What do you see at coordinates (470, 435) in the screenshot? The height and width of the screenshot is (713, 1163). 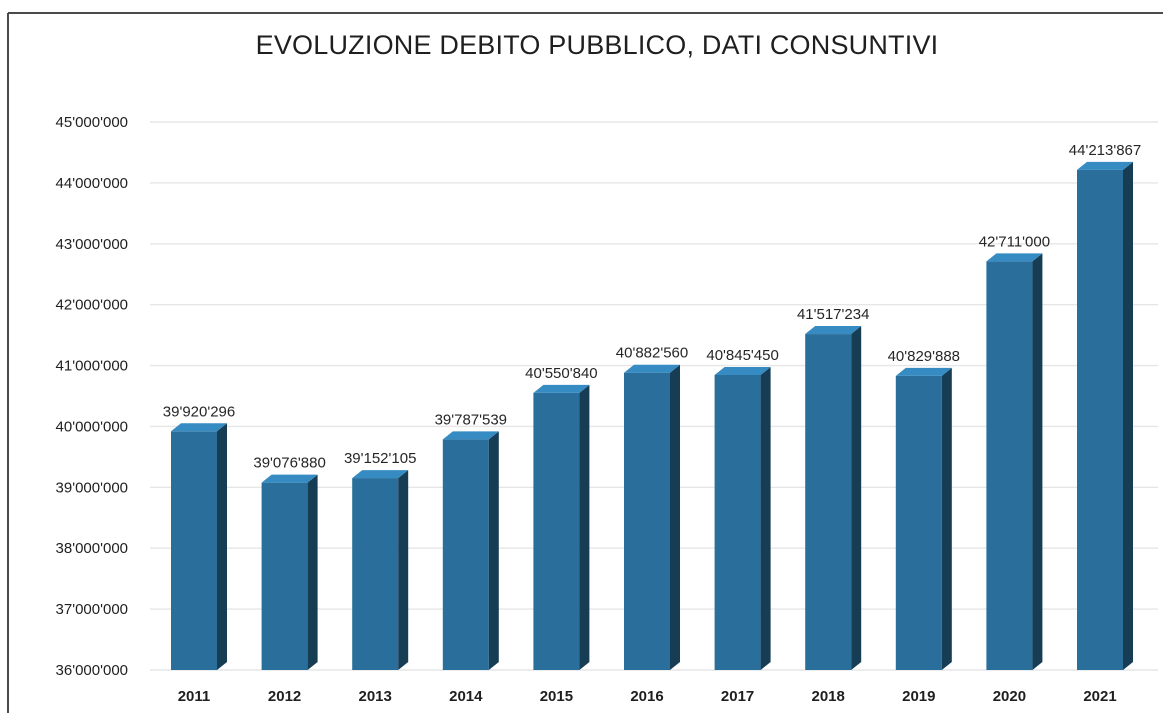 I see `bar-top-2014` at bounding box center [470, 435].